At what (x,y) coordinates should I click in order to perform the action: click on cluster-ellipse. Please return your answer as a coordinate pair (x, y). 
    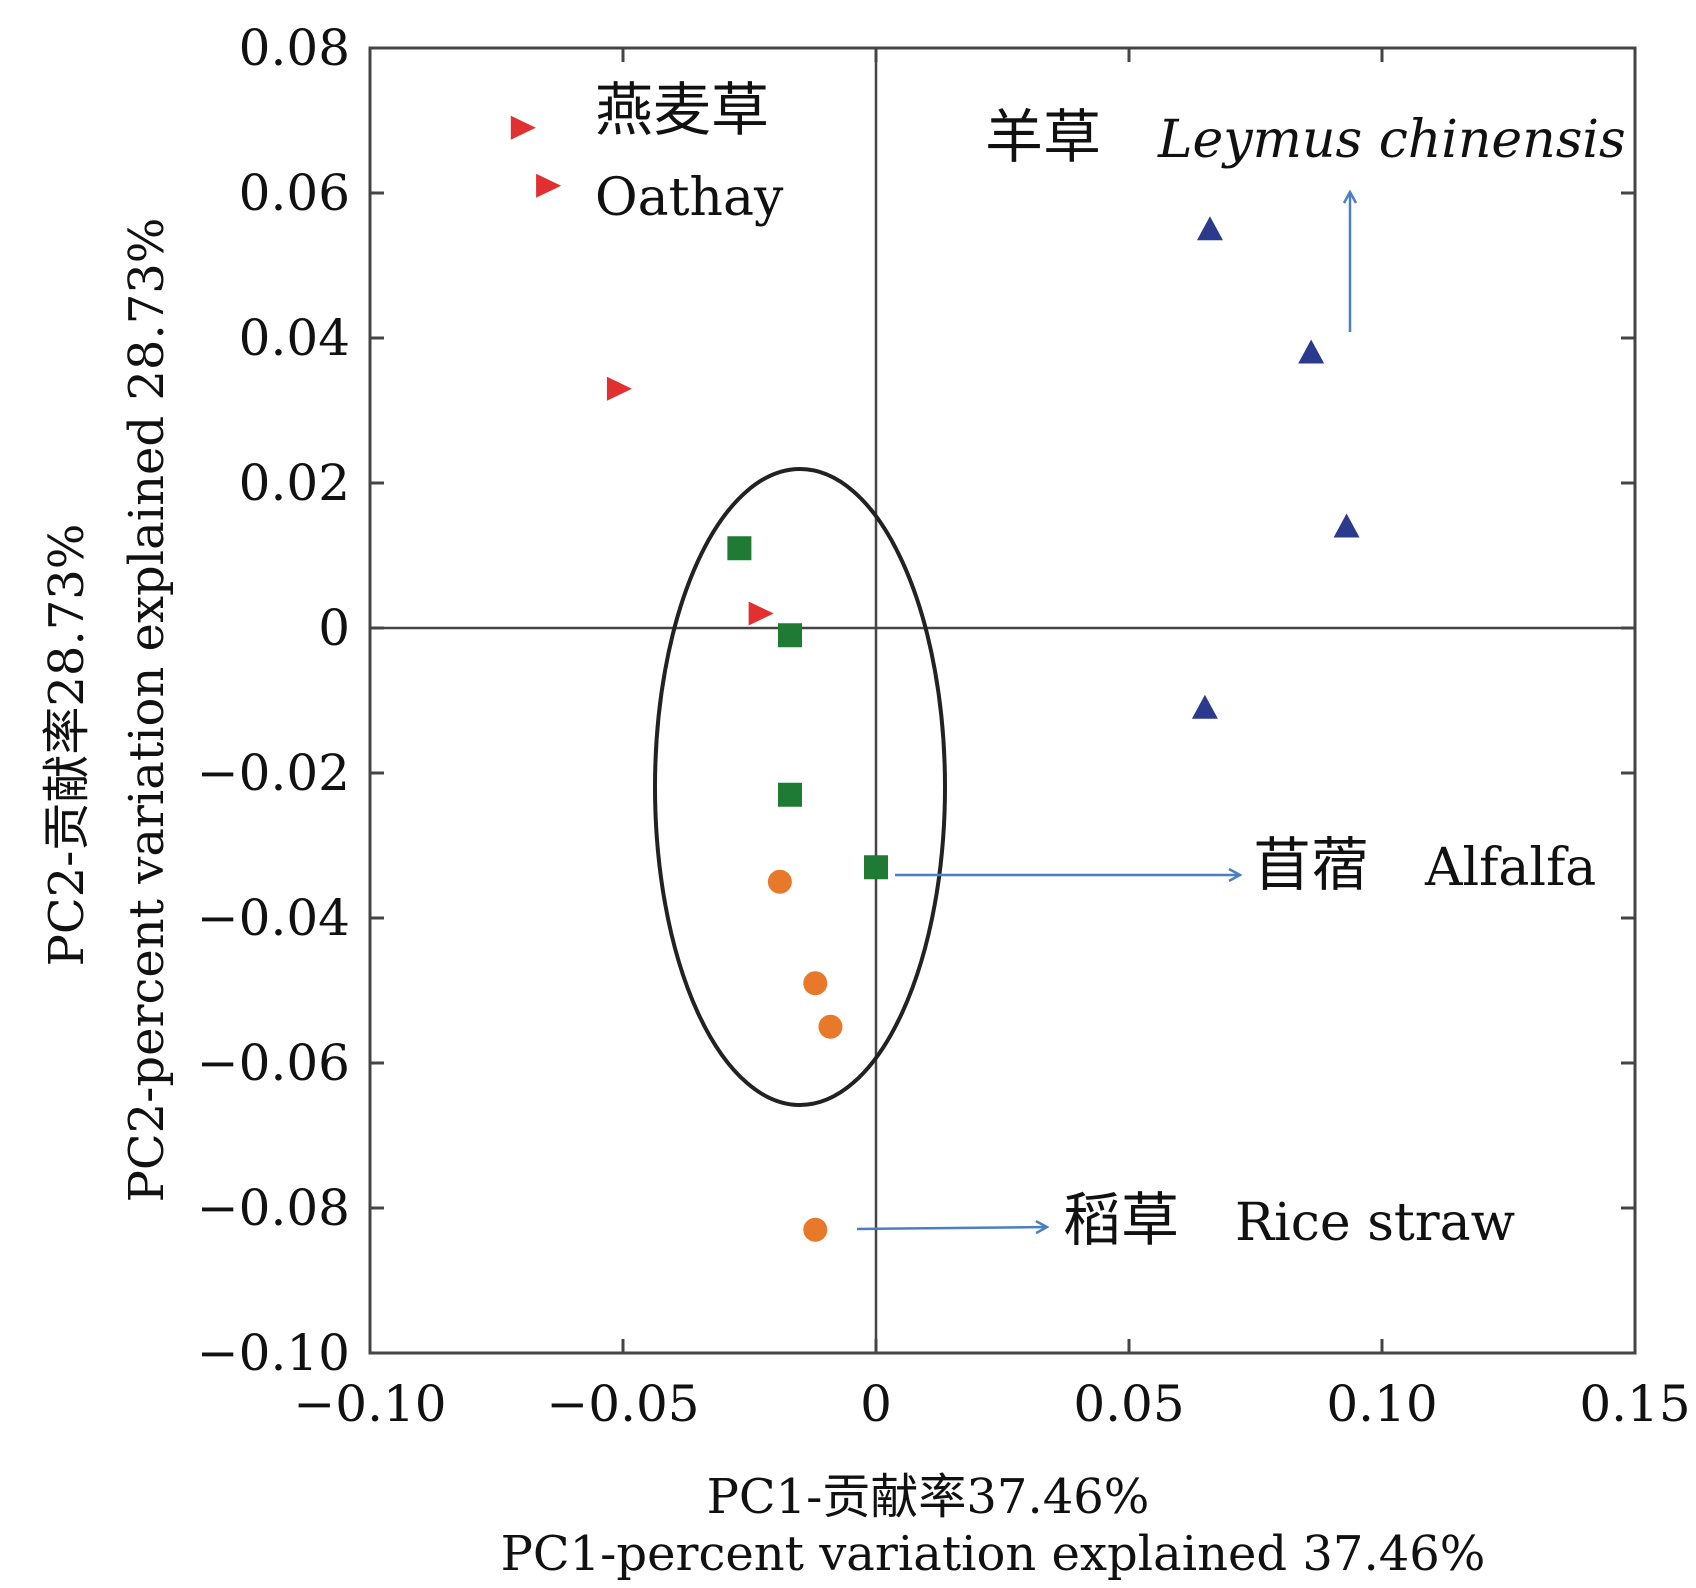
    Looking at the image, I should click on (800, 787).